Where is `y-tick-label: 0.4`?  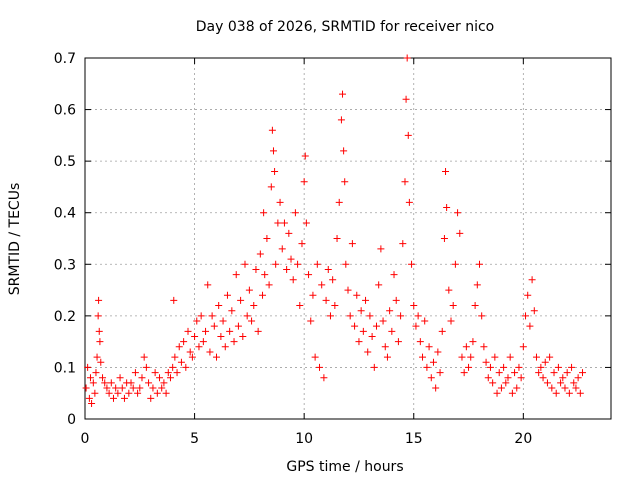
y-tick-label: 0.4 is located at coordinates (65, 214).